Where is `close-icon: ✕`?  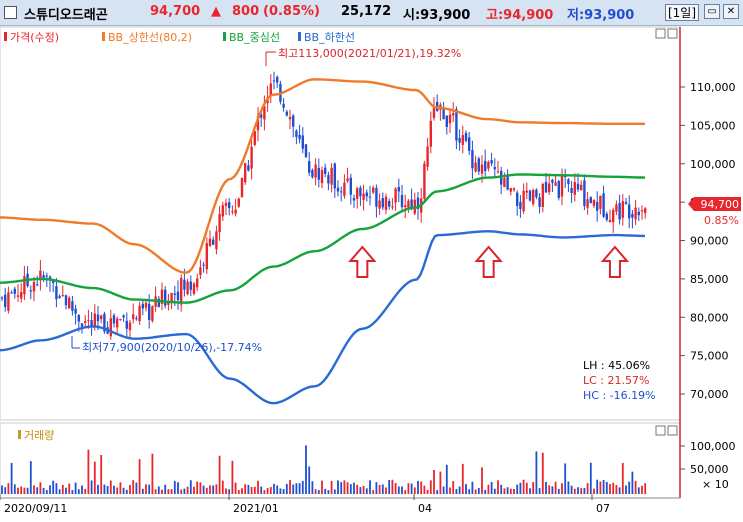
close-icon: ✕ is located at coordinates (731, 11).